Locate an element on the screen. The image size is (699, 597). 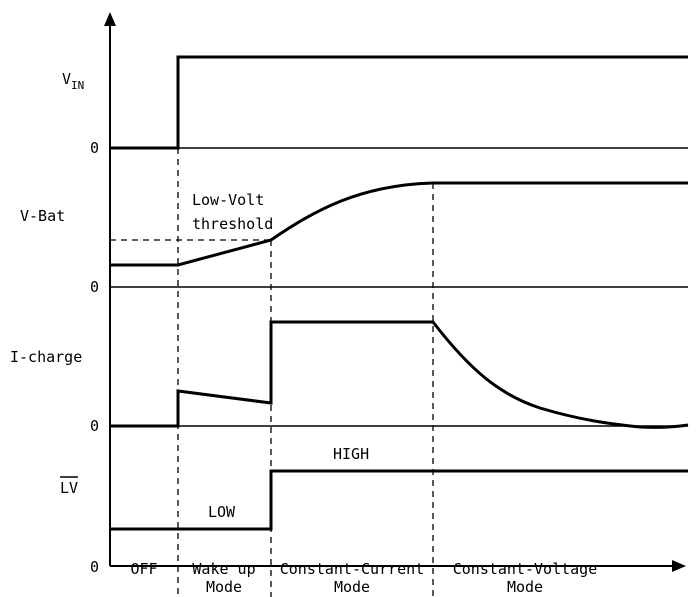
signal-labels: VIN V-Bat I-charge LV is located at coordinates (47, 283).